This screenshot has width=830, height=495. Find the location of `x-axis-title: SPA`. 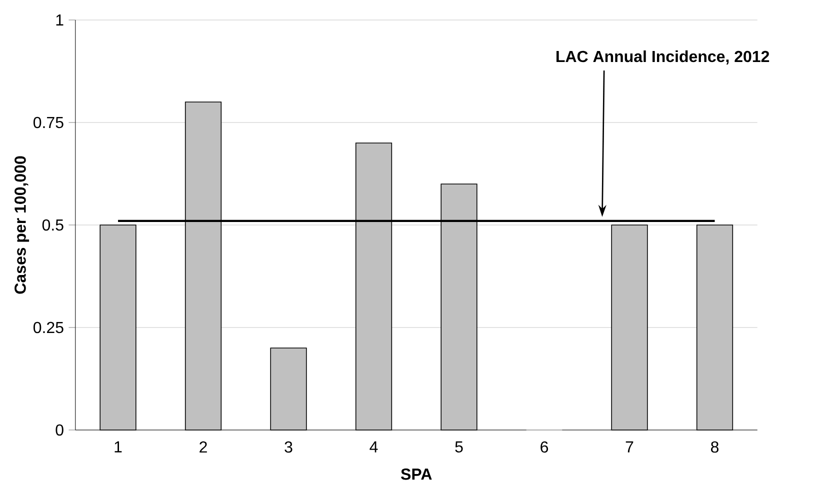

x-axis-title: SPA is located at coordinates (416, 474).